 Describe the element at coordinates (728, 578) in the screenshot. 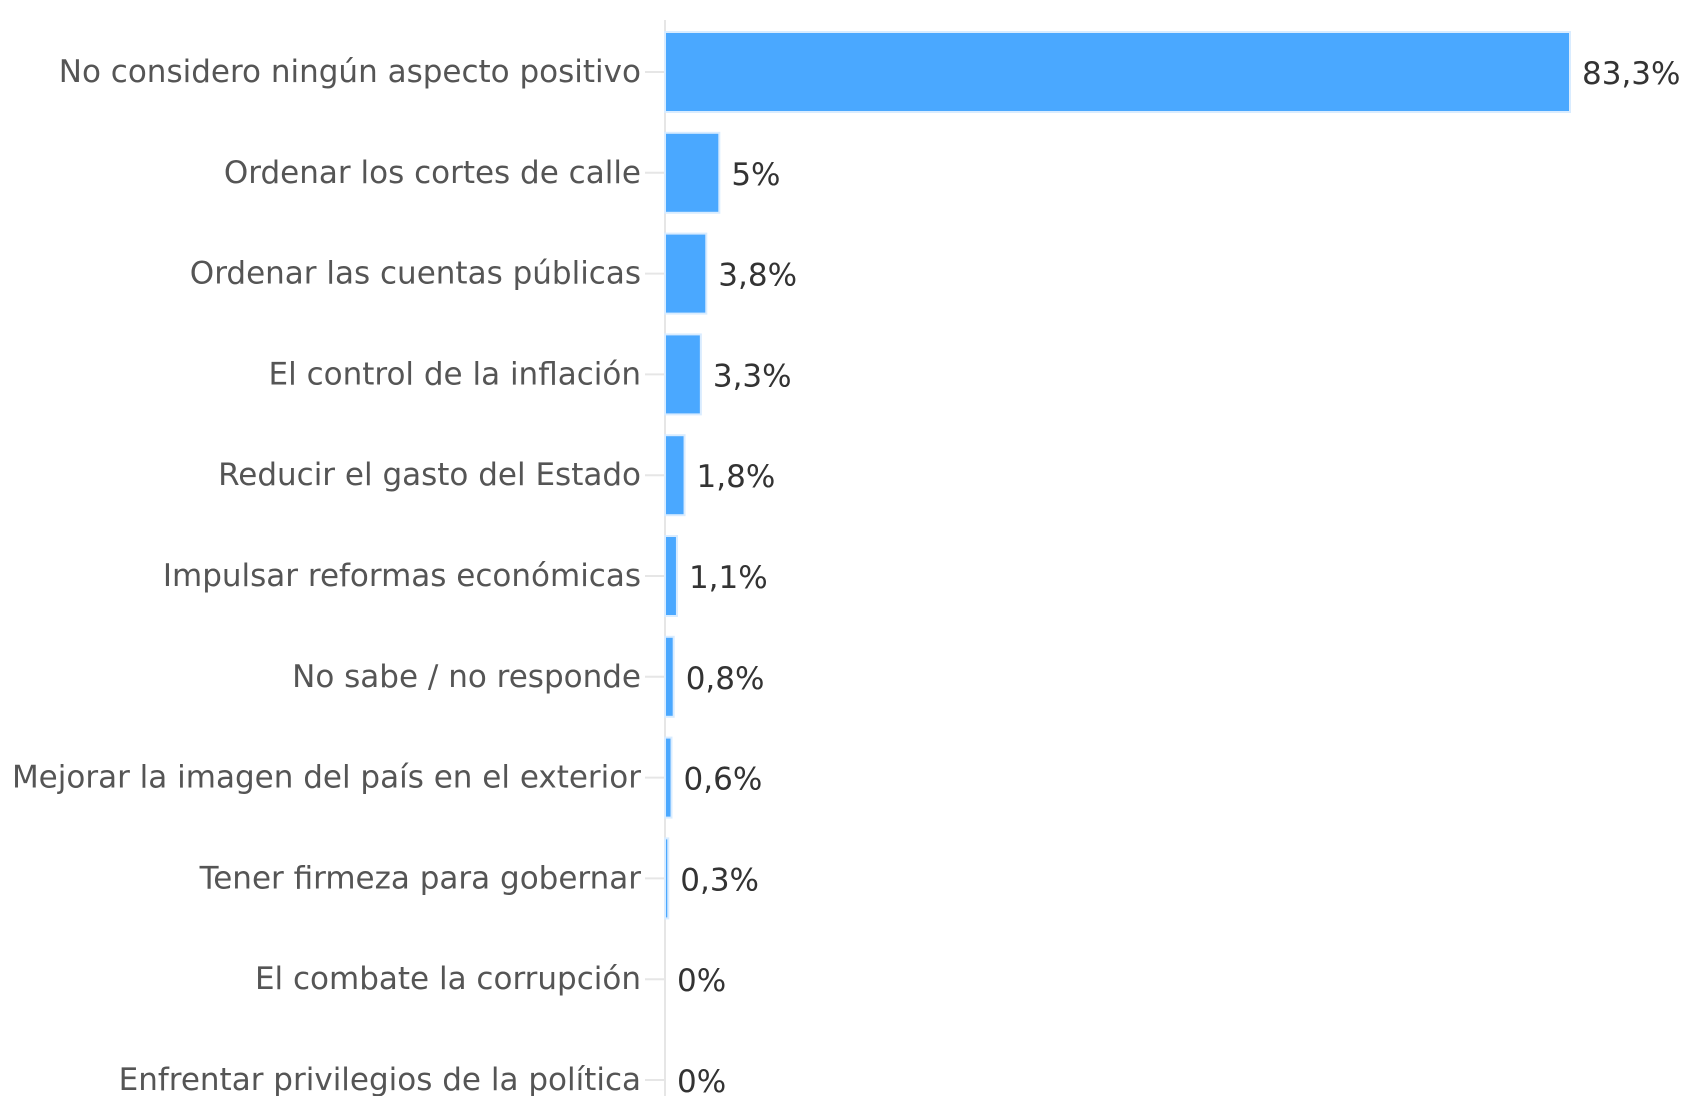

I see `value-label: 1,1%` at that location.